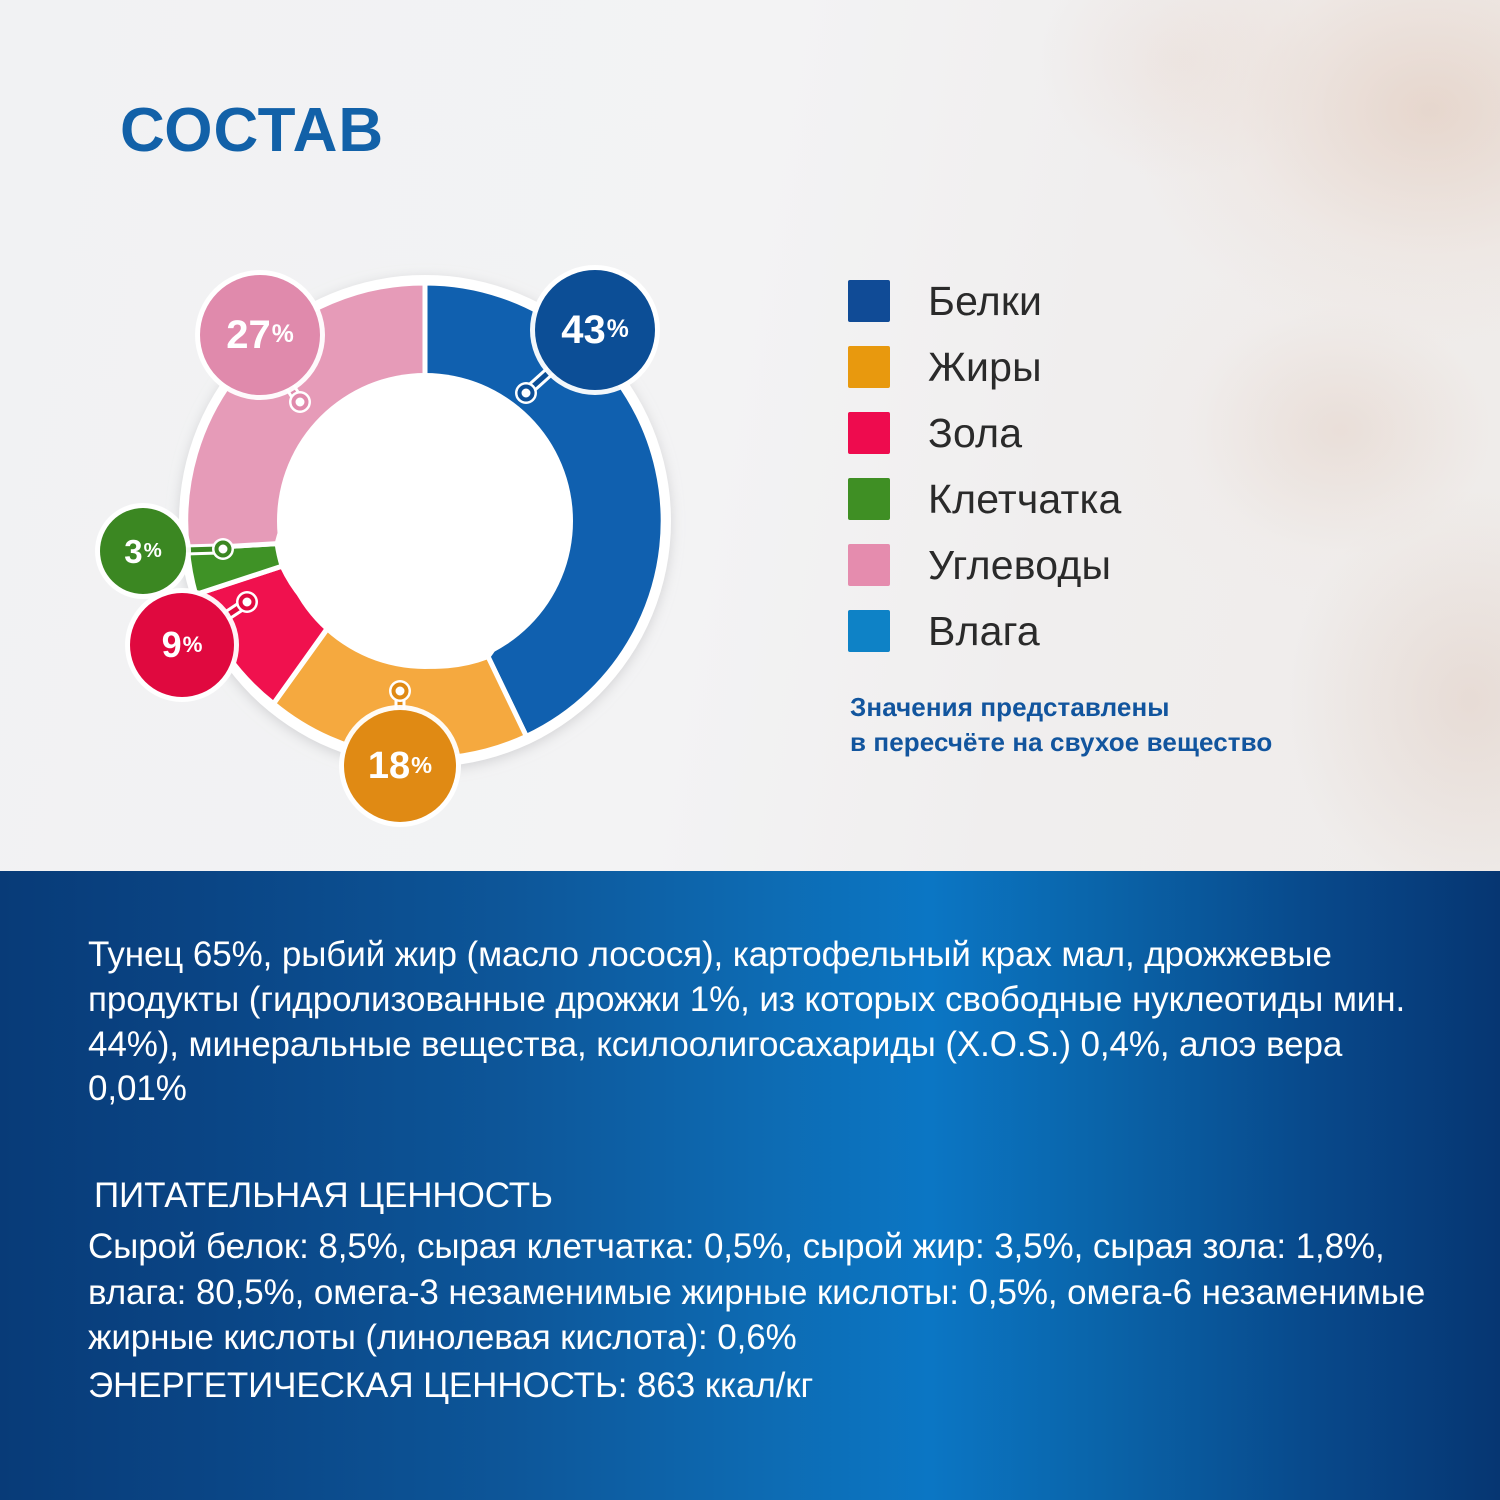 The width and height of the screenshot is (1500, 1500). What do you see at coordinates (1128, 631) in the screenshot?
I see `legend-item-moisture: Влага` at bounding box center [1128, 631].